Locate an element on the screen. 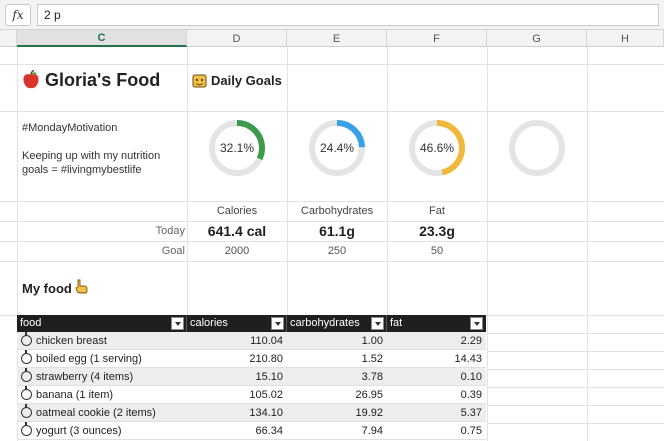  food-name: oatmeal cookie (2 items) is located at coordinates (96, 413).